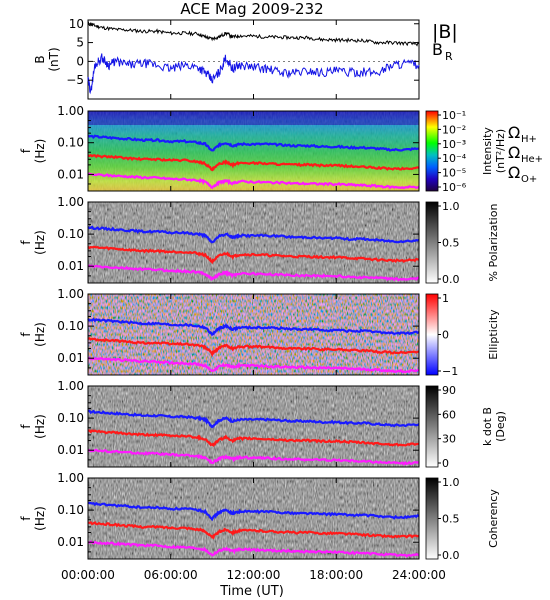 This screenshot has width=550, height=600. I want to click on colorbar-tick-label: 1, so click(445, 298).